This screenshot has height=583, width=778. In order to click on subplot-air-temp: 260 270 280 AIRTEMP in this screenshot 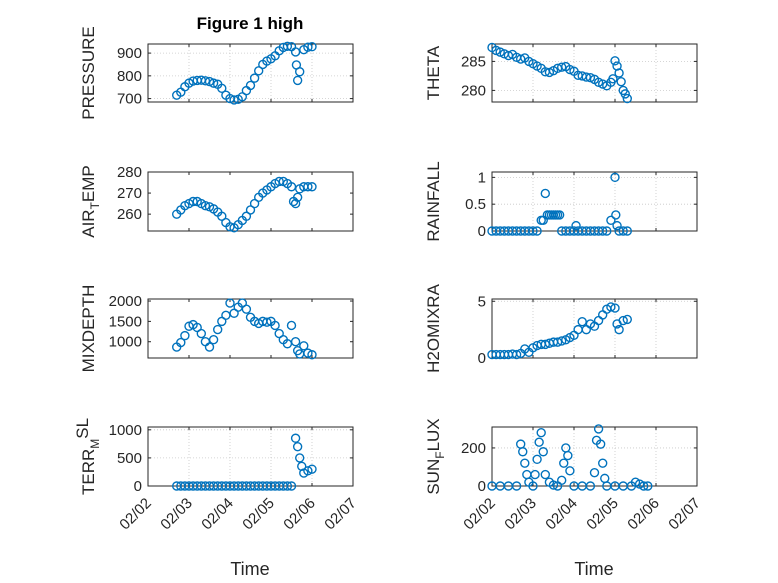, I will do `click(216, 201)`.